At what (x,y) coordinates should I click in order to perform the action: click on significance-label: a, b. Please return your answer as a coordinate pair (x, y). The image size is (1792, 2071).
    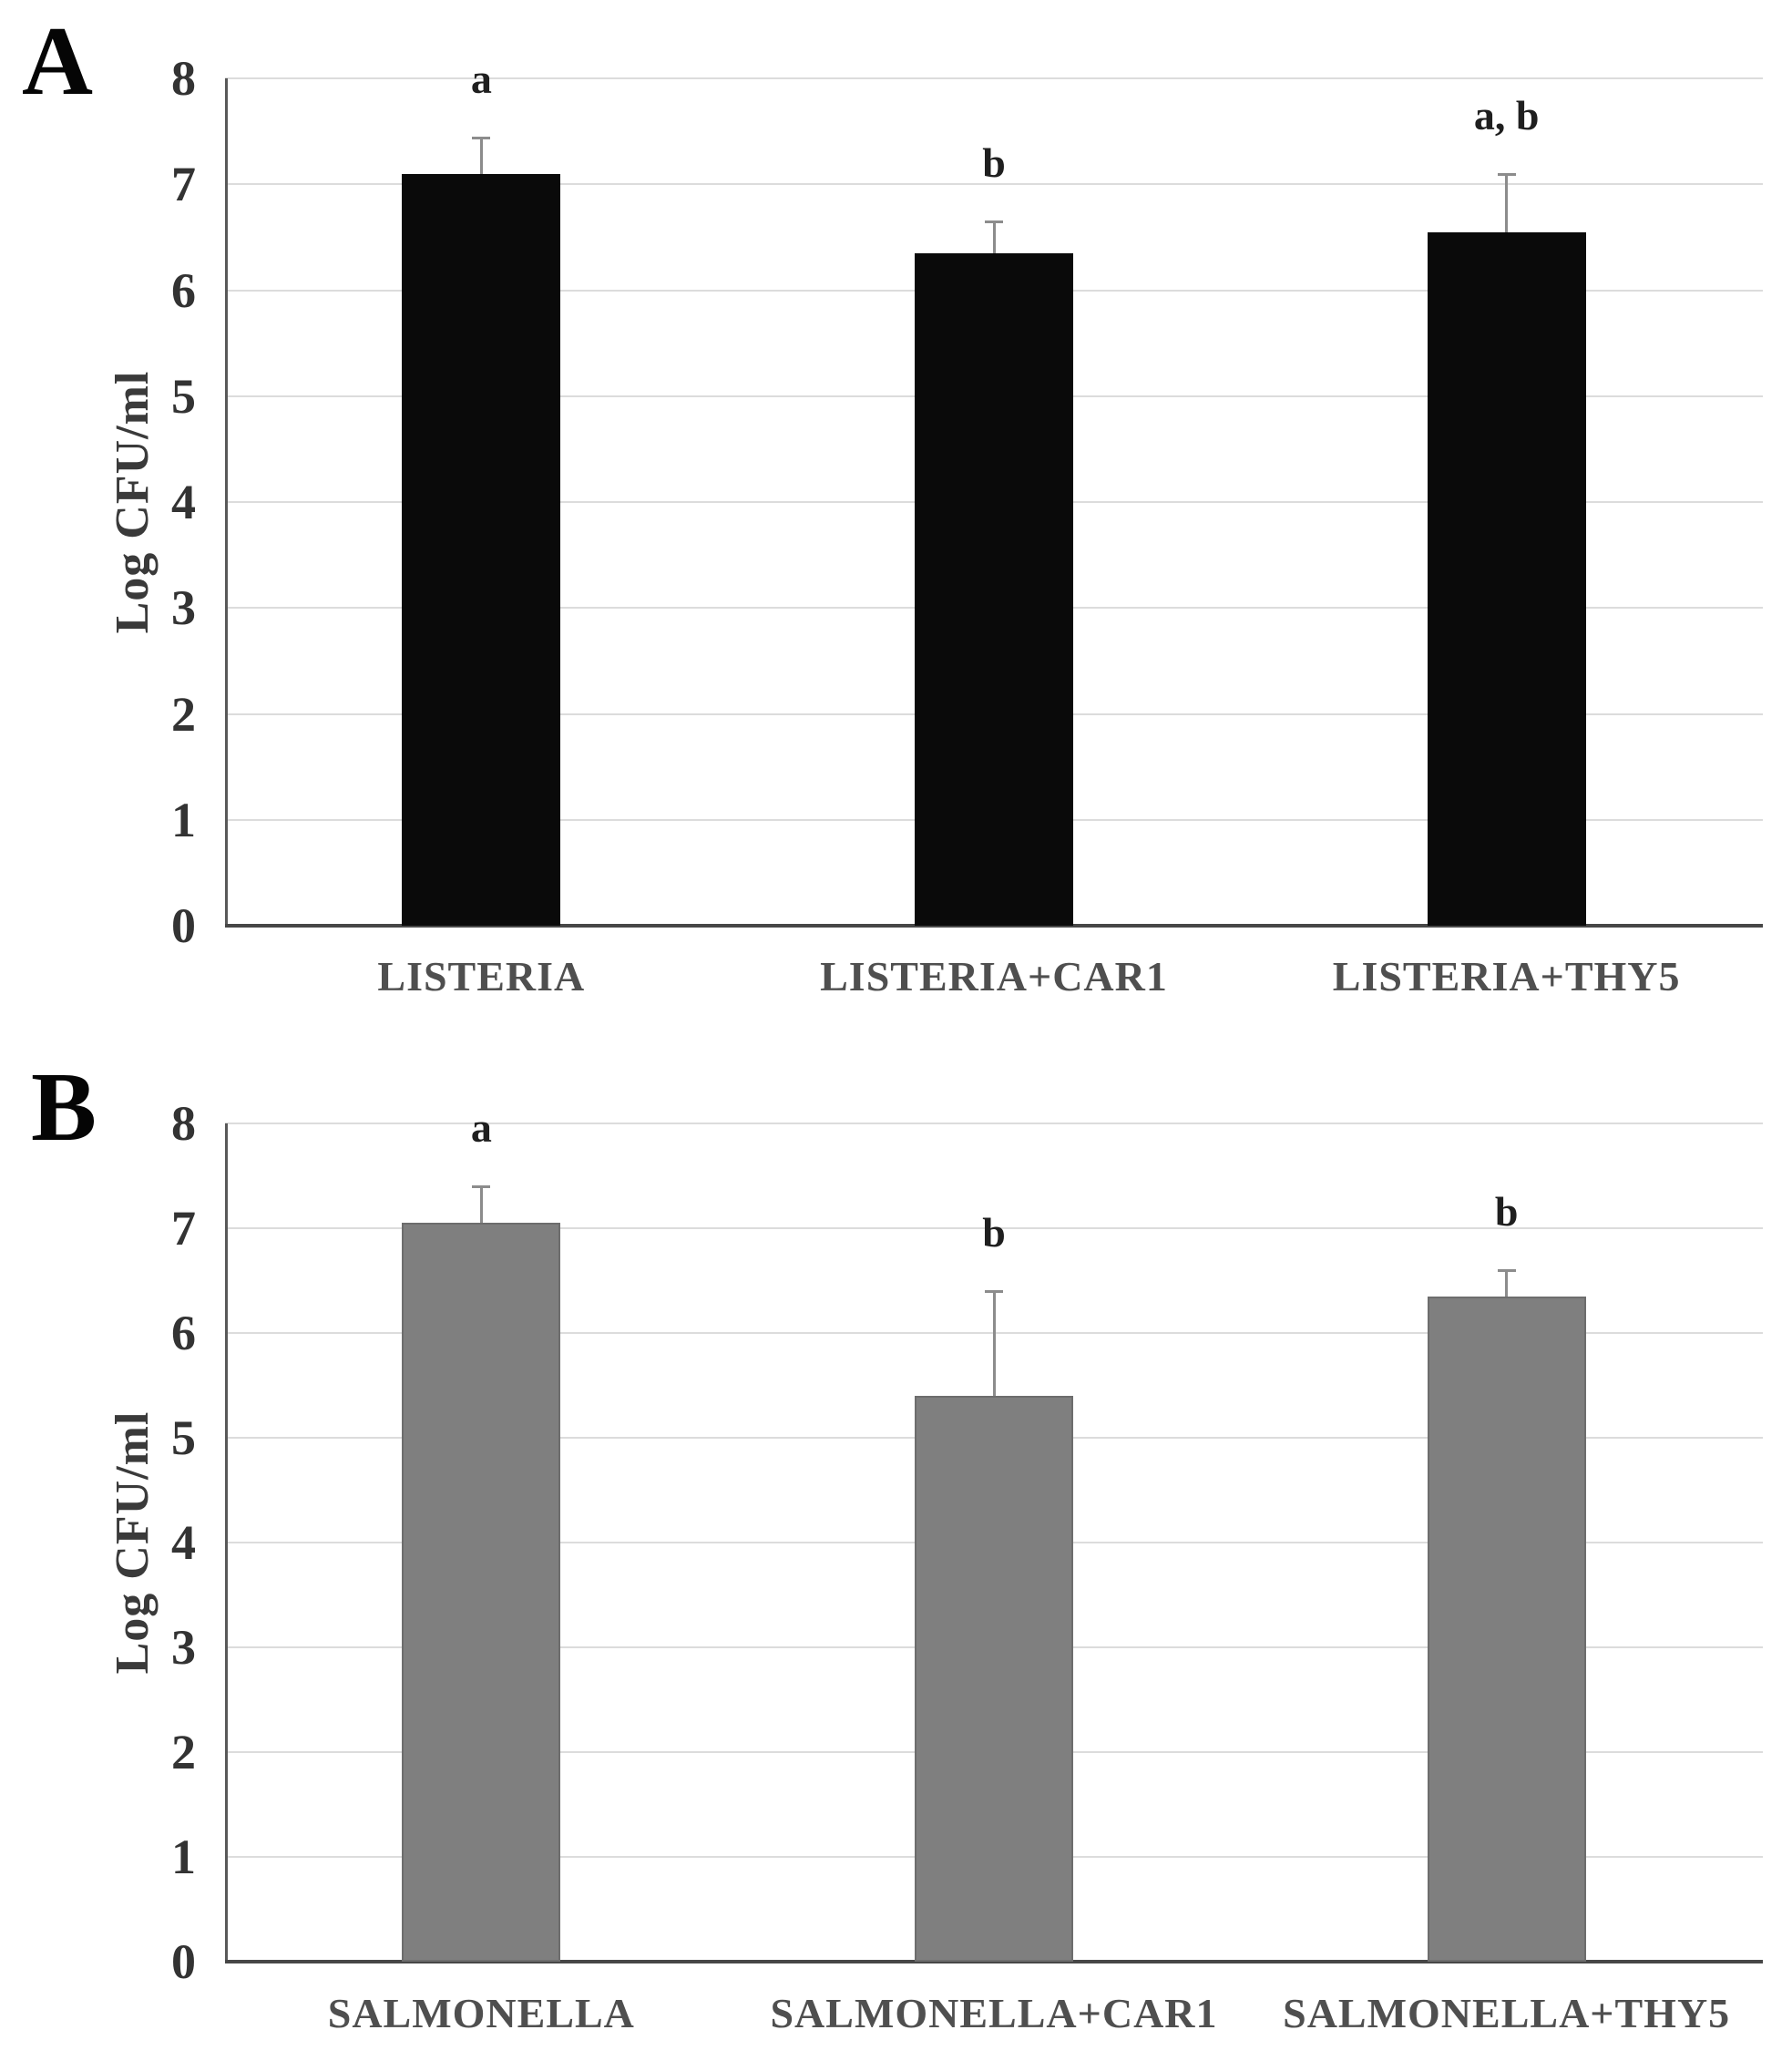
    Looking at the image, I should click on (1506, 114).